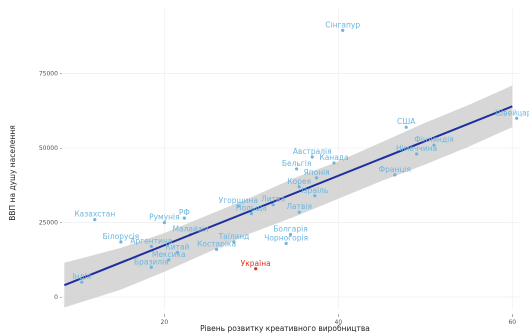 The image size is (529, 336). Describe the element at coordinates (164, 222) in the screenshot. I see `point-румунія` at that location.